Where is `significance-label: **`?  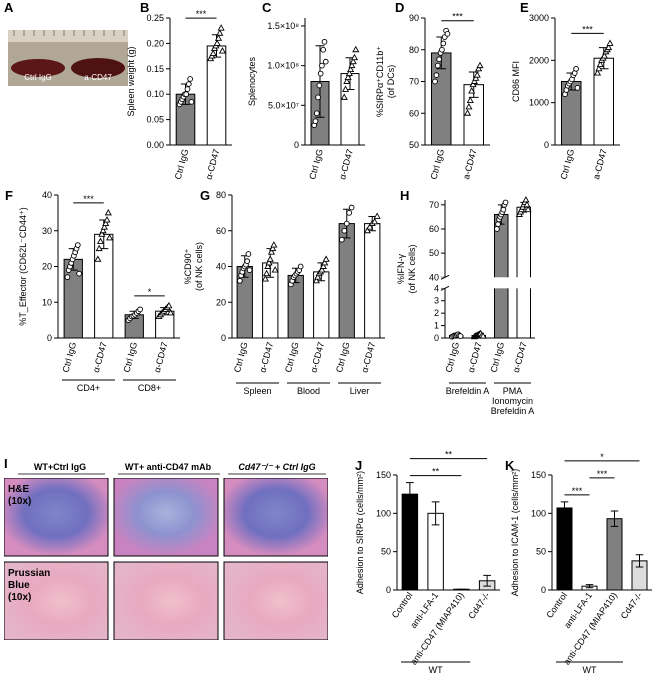 significance-label: ** is located at coordinates (436, 472).